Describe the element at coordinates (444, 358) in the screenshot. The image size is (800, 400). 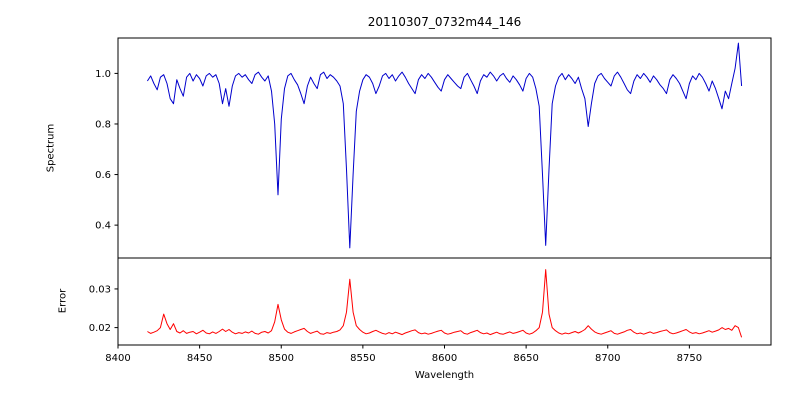
I see `x-tick-label: 8600` at that location.